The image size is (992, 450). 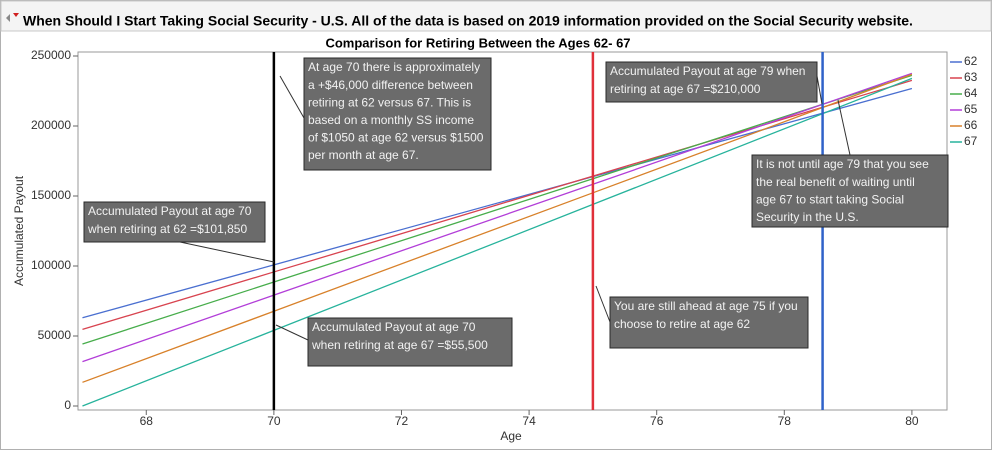 I want to click on annotation-text: based on a monthly SS income, so click(x=391, y=120).